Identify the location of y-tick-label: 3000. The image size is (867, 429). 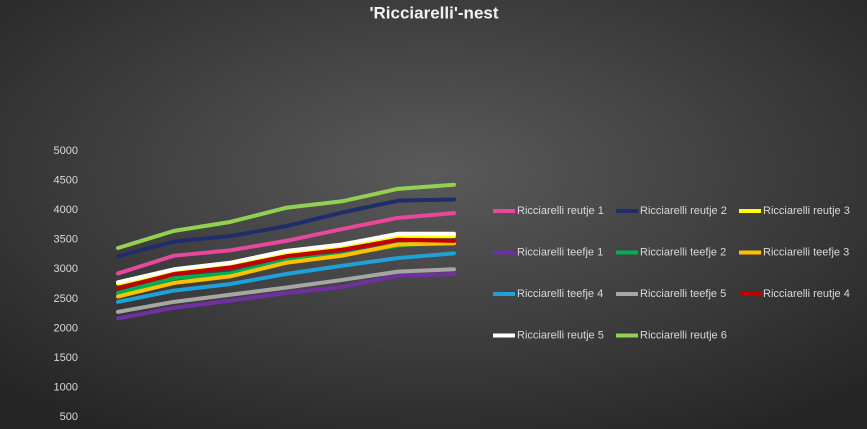
(66, 269).